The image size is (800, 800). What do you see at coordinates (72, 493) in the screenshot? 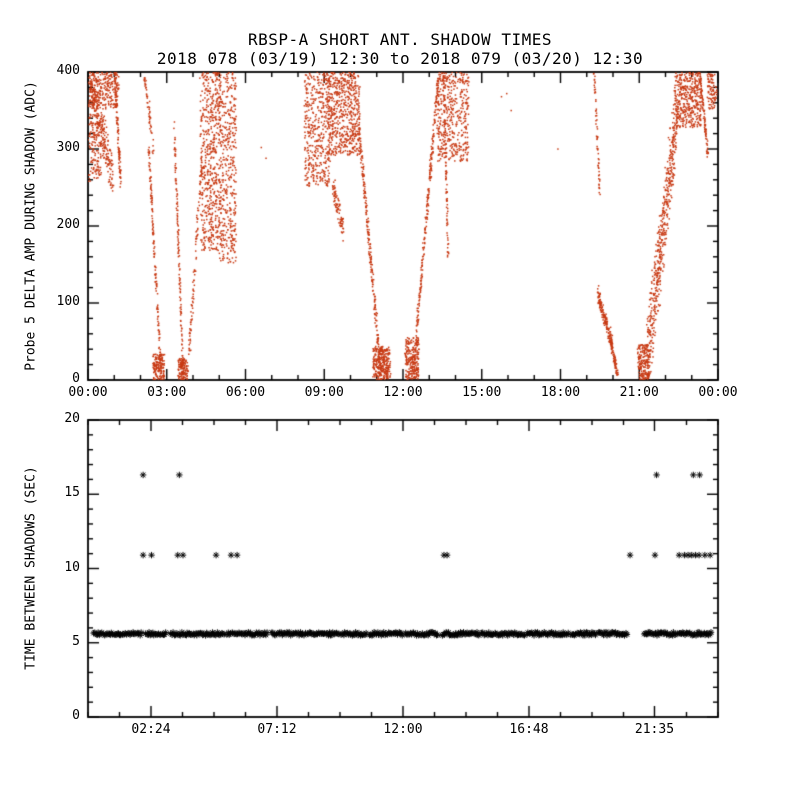
I see `y-tick-label: 15` at bounding box center [72, 493].